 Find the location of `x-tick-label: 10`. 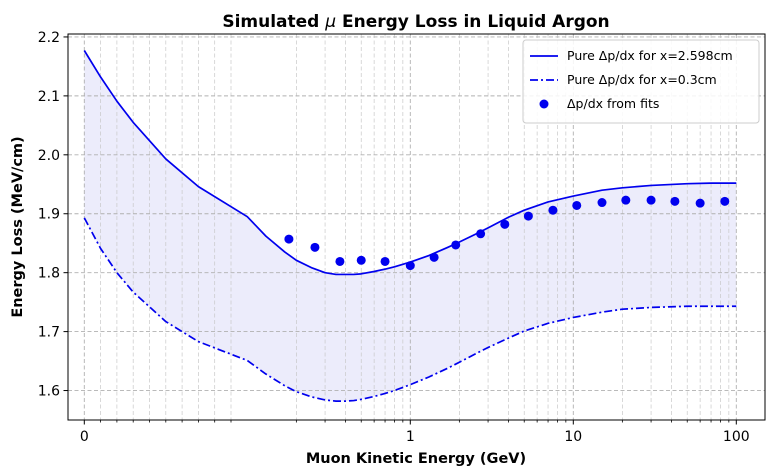

x-tick-label: 10 is located at coordinates (573, 437).